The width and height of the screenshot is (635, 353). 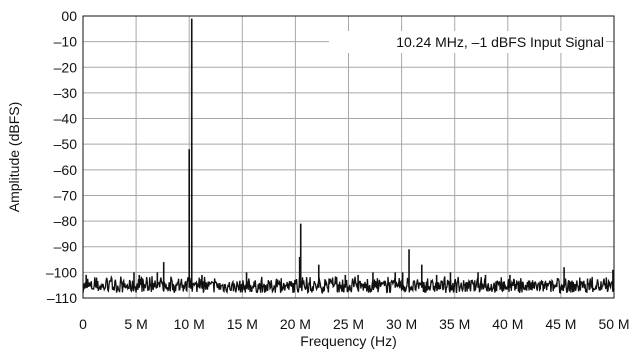 What do you see at coordinates (560, 324) in the screenshot?
I see `x-tick-label: 45 M` at bounding box center [560, 324].